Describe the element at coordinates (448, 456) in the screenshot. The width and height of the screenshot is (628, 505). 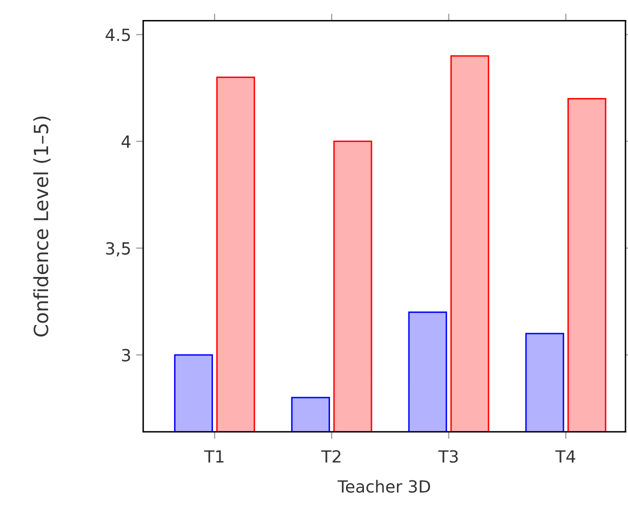
I see `x-tick-label: T3` at that location.